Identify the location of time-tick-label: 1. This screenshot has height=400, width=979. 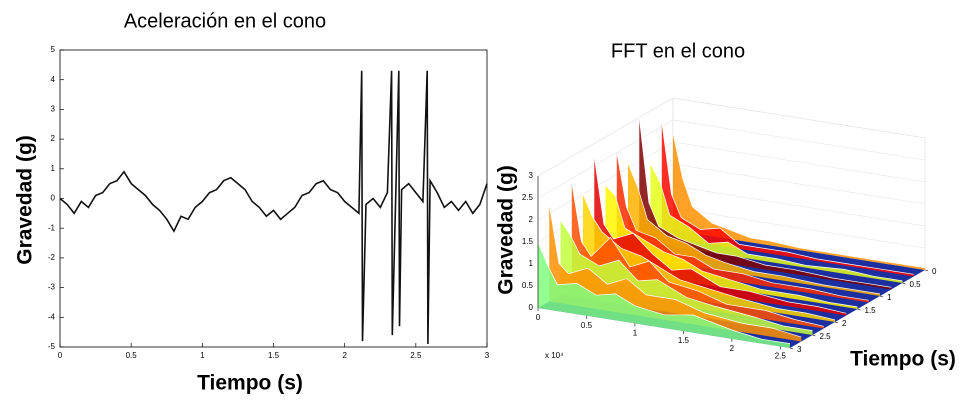
(889, 297).